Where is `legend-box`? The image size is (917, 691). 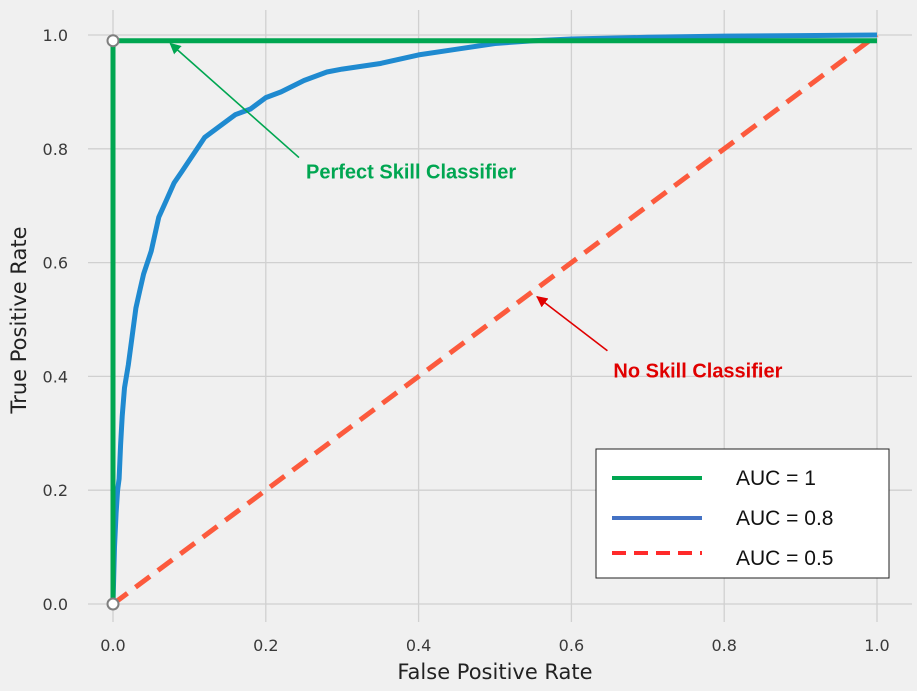 legend-box is located at coordinates (742, 513).